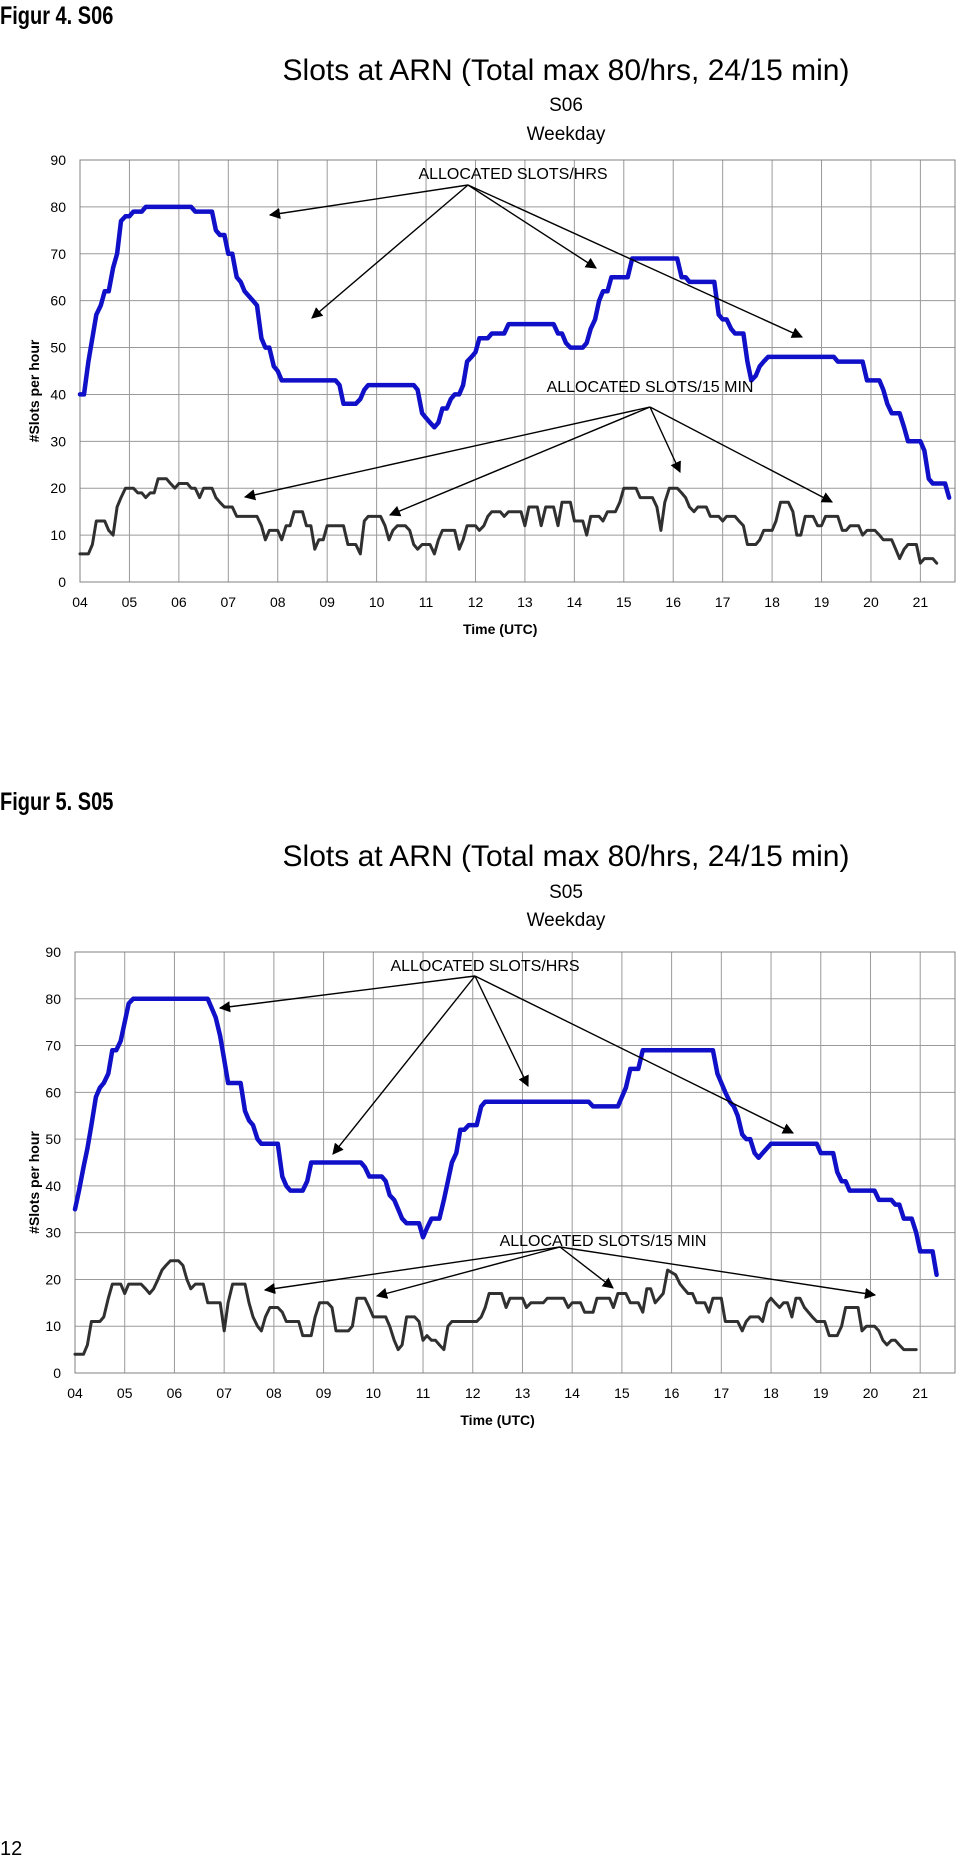 Image resolution: width=960 pixels, height=1874 pixels. Describe the element at coordinates (11, 1849) in the screenshot. I see `page-number: 12` at that location.